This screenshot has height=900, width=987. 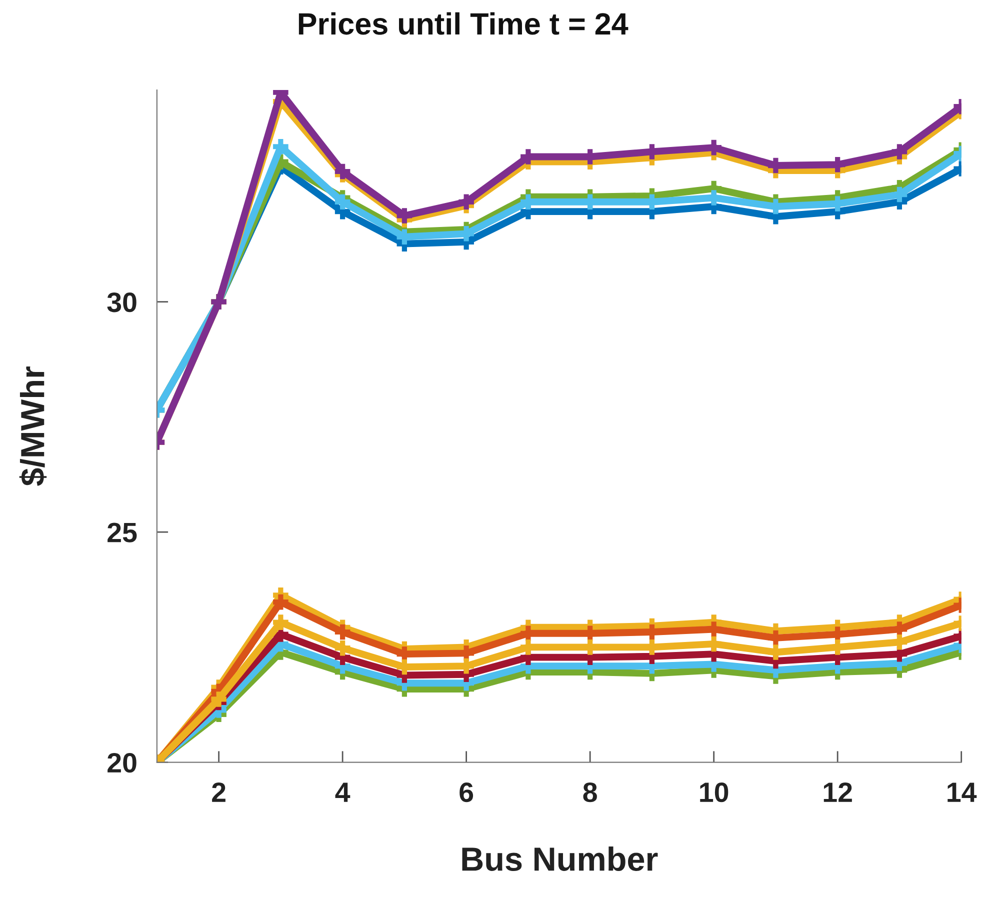 What do you see at coordinates (590, 792) in the screenshot?
I see `x-tick-label: 8` at bounding box center [590, 792].